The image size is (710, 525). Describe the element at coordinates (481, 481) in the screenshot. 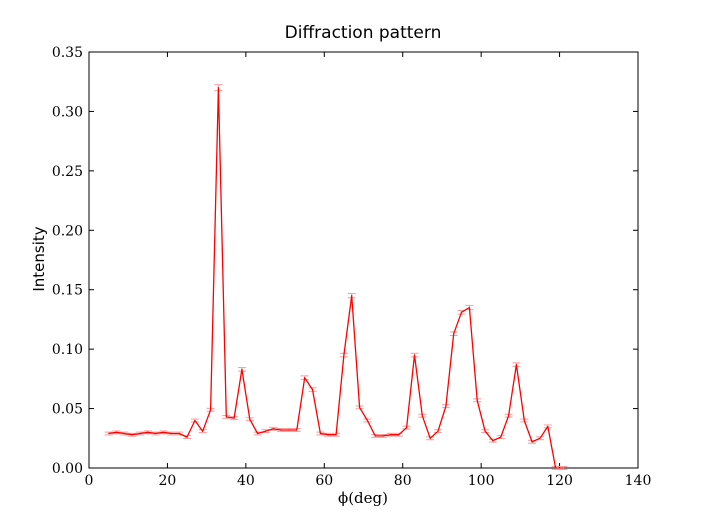

I see `x-tick-label: 100` at that location.